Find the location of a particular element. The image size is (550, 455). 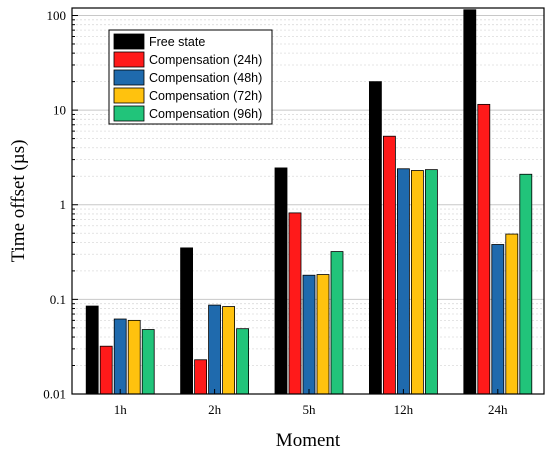

legend-label: Compensation (24h) is located at coordinates (205, 60).